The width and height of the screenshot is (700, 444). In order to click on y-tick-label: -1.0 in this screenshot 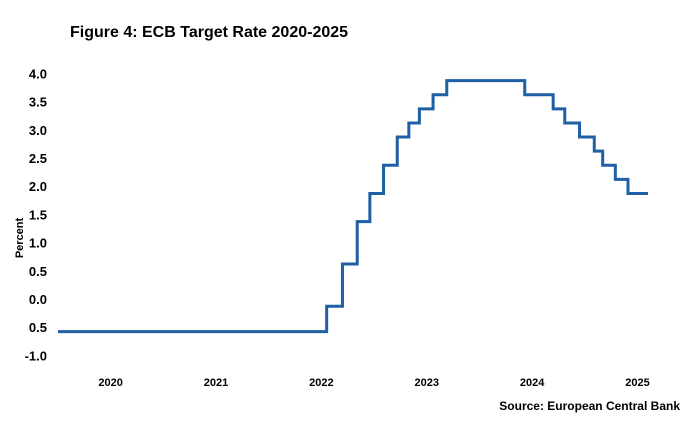, I will do `click(36, 355)`.